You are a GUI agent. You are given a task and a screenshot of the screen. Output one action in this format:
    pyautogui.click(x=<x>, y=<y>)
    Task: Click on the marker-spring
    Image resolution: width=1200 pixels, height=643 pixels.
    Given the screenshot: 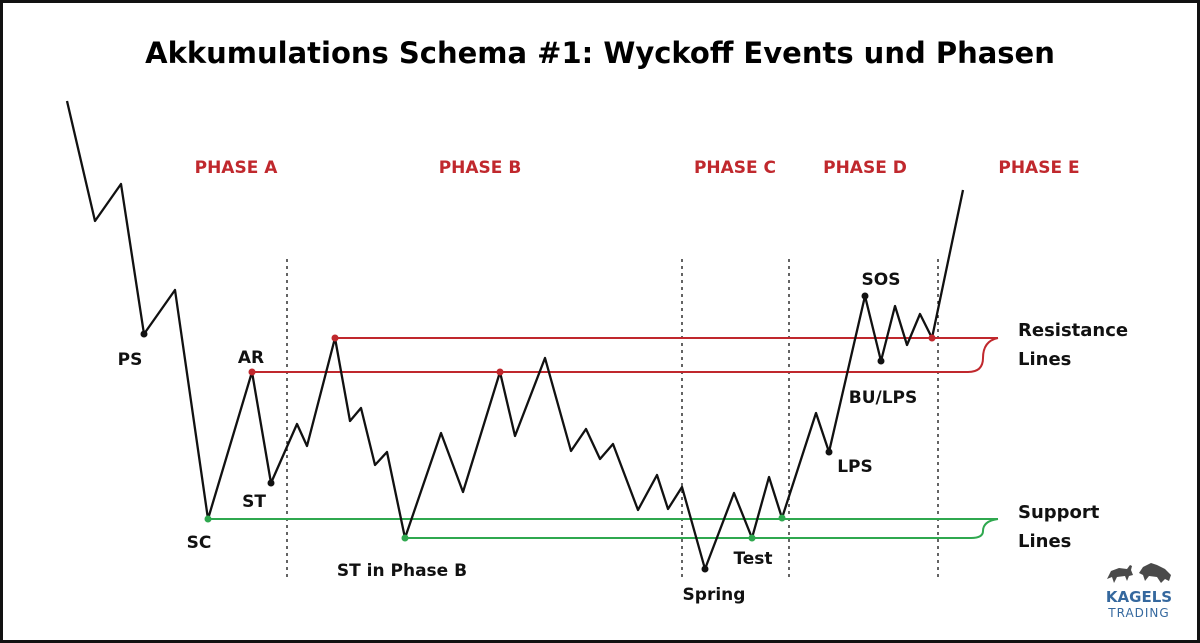 What is the action you would take?
    pyautogui.click(x=705, y=569)
    